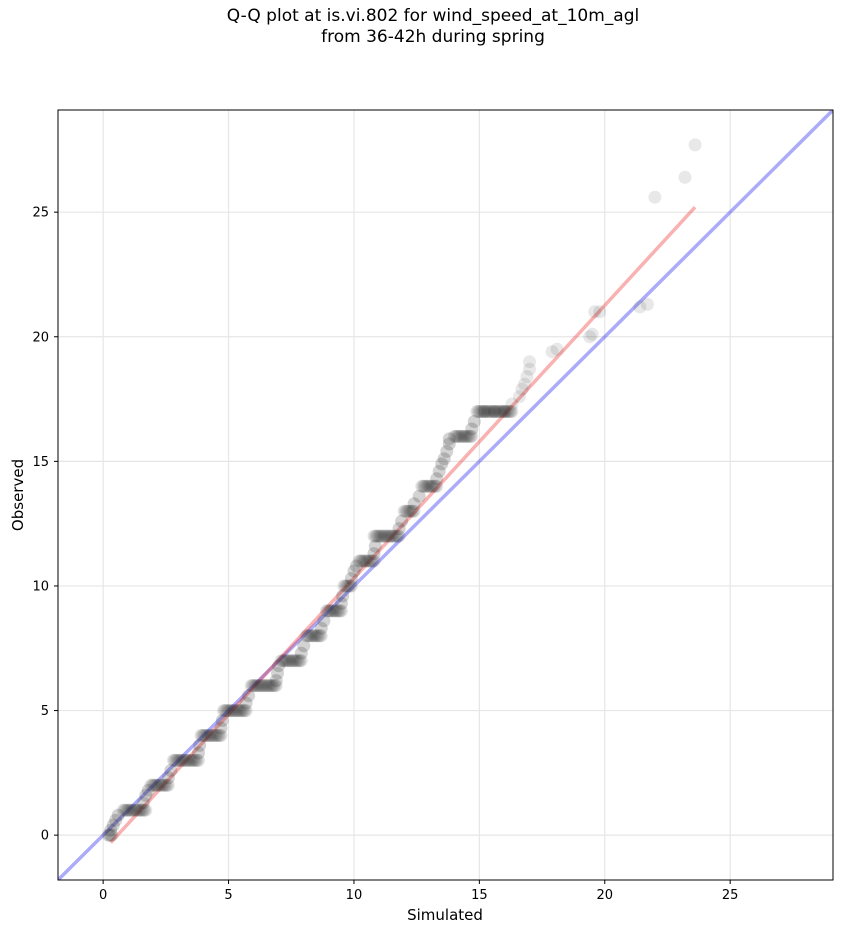  I want to click on y-tick-label: 20, so click(40, 337).